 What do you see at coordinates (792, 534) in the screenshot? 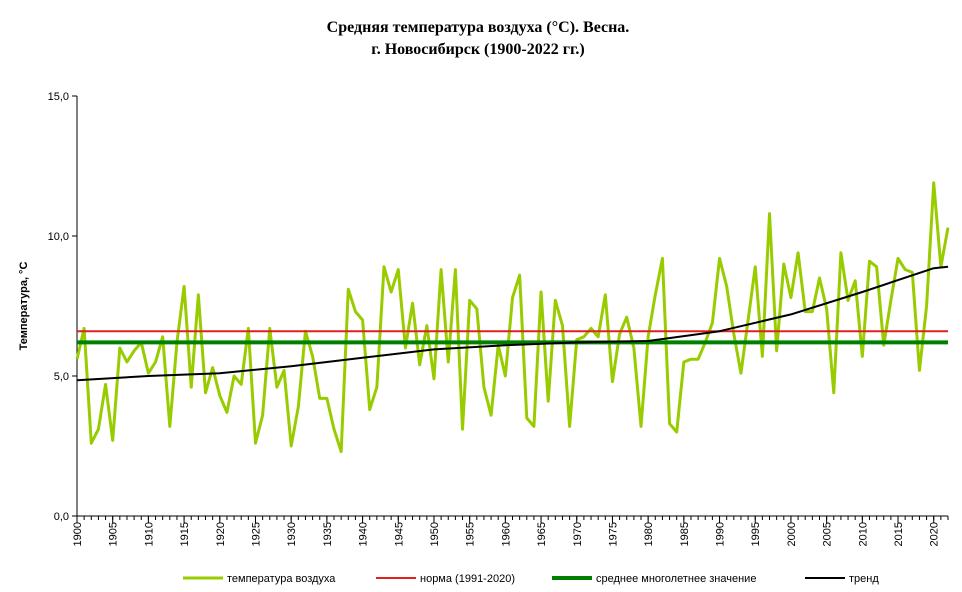
I see `x-tick-label: 2000` at bounding box center [792, 534].